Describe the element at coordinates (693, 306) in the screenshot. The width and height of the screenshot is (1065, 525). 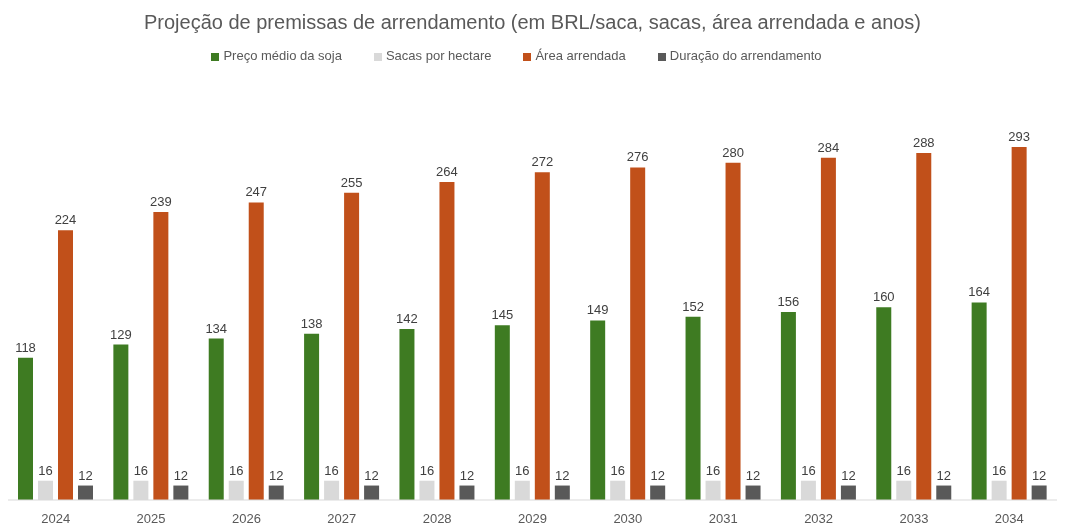
I see `data-label: 152` at that location.